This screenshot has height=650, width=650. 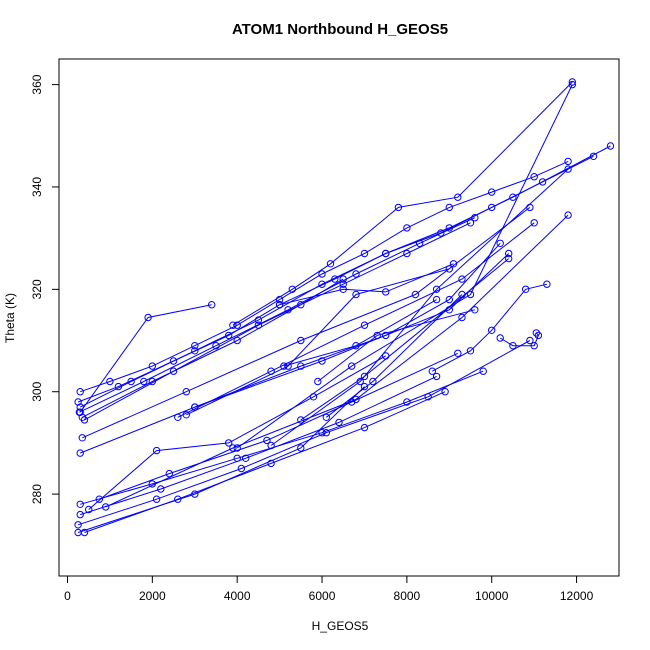 I want to click on x-tick-label: 10000, so click(x=492, y=596).